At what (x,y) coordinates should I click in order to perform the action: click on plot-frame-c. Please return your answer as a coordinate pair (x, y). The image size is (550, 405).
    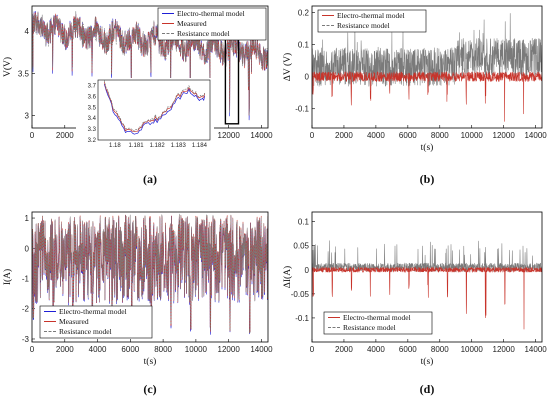
    Looking at the image, I should click on (150, 277).